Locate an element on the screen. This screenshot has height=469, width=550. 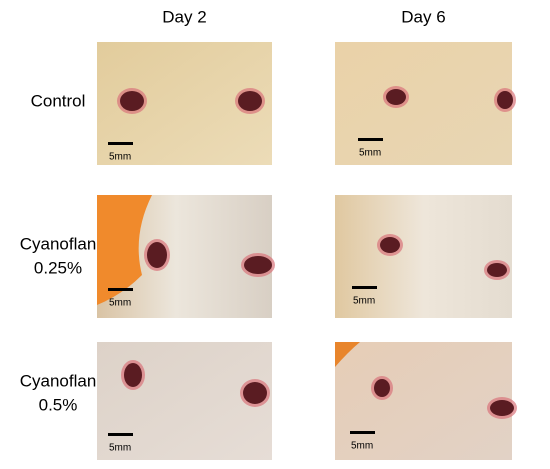
row-label: 0.25% is located at coordinates (58, 267).